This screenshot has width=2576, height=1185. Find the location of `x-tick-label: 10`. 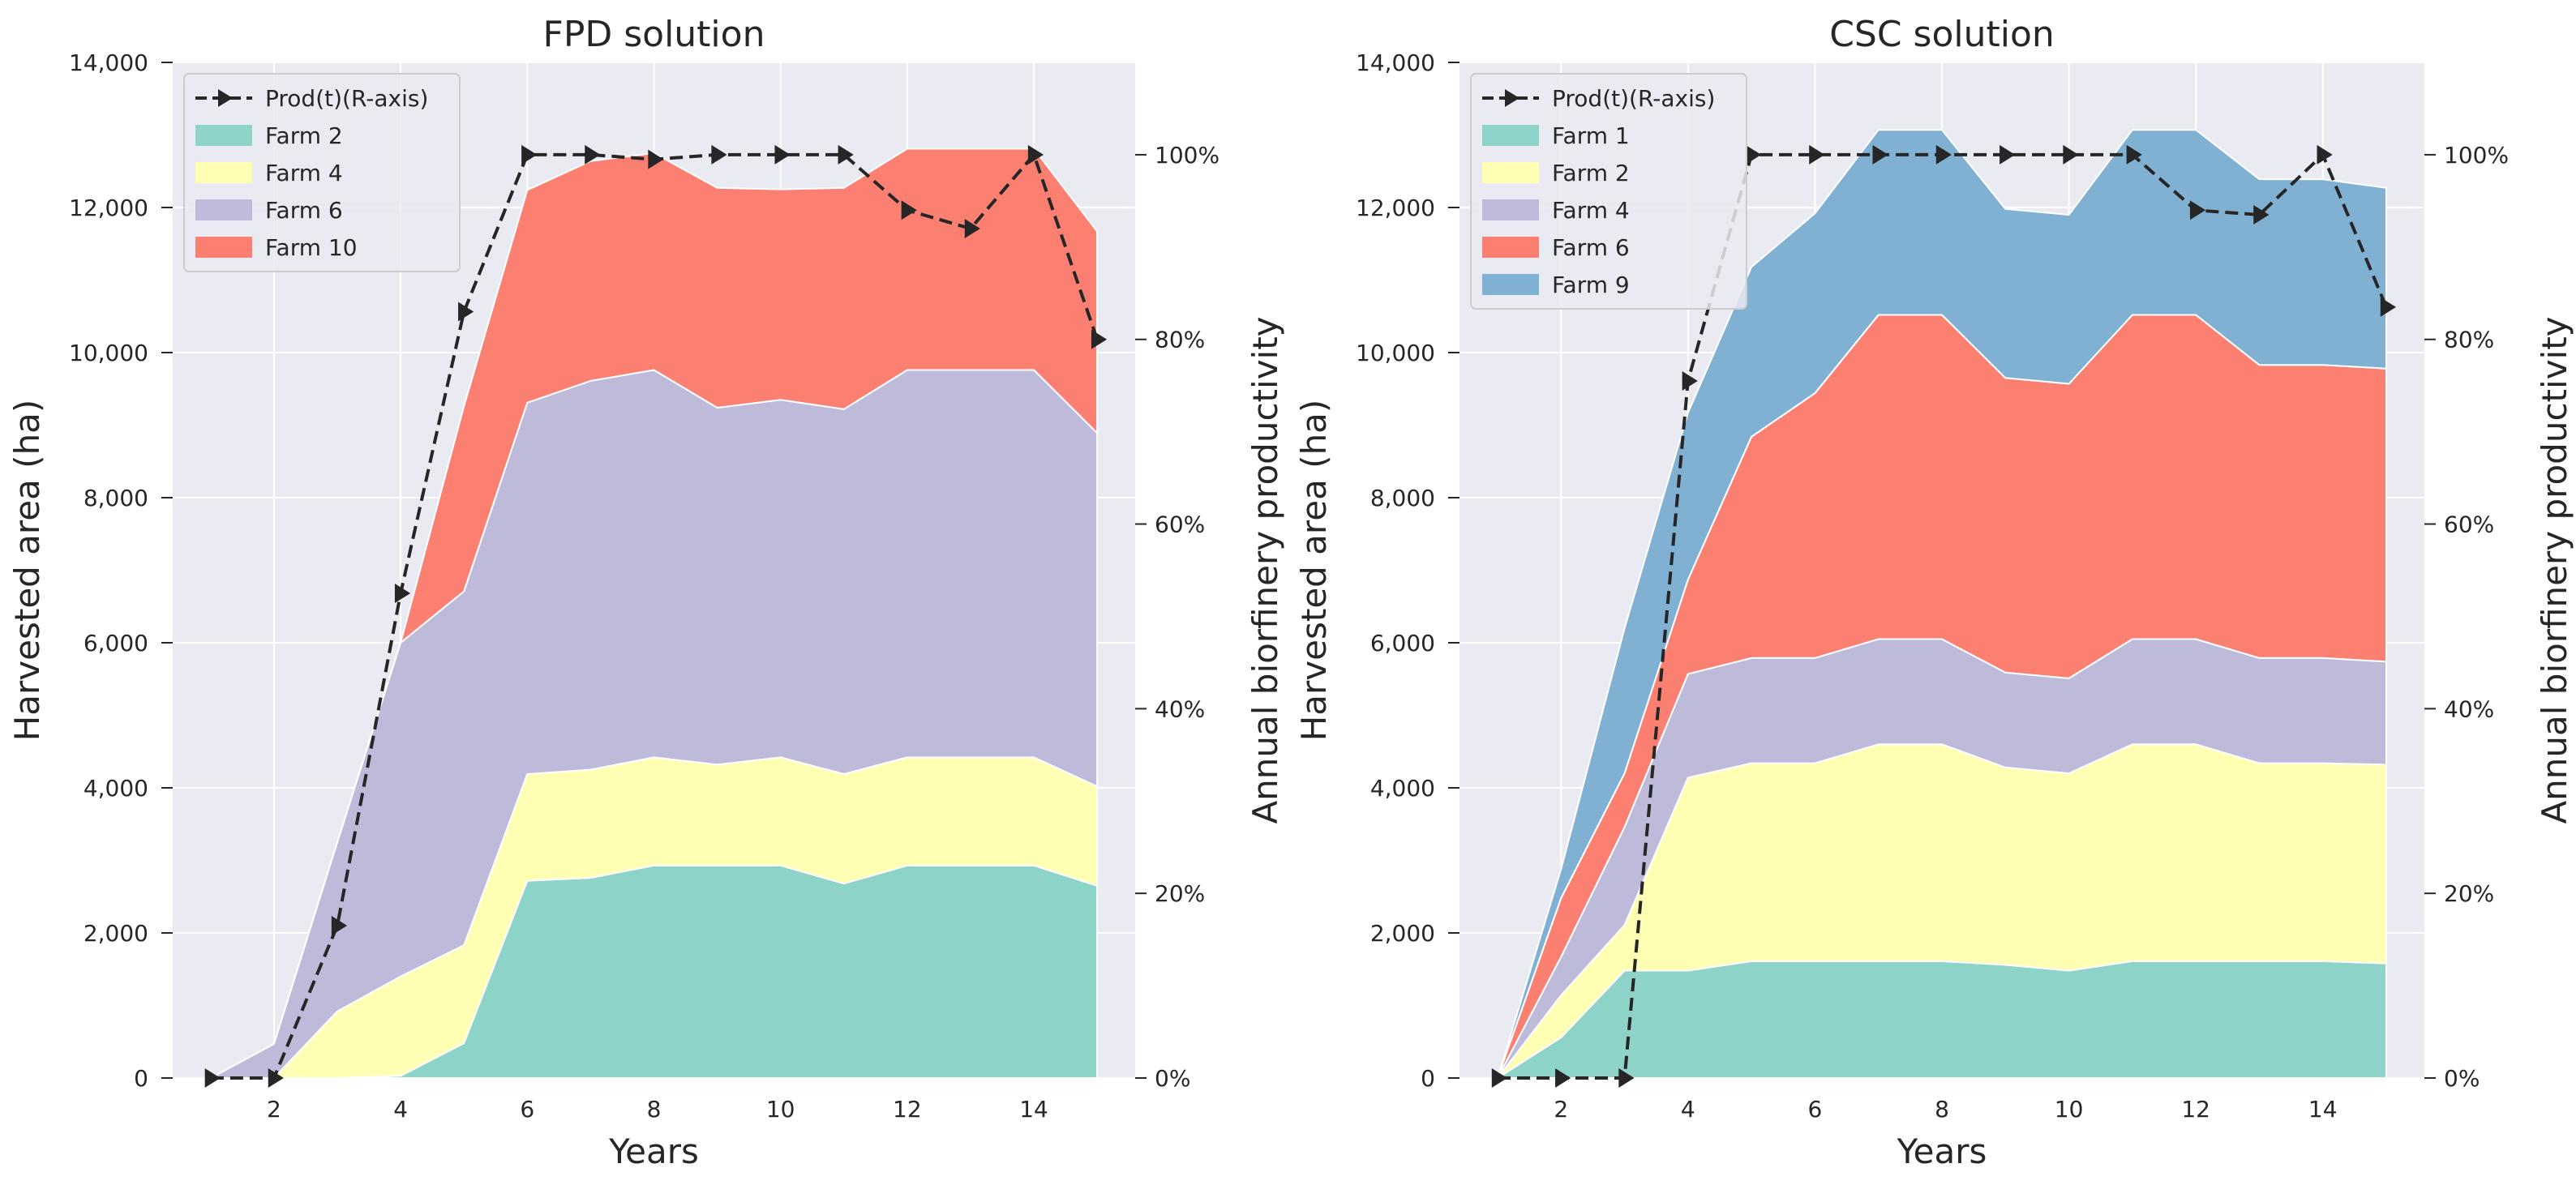

x-tick-label: 10 is located at coordinates (2069, 1109).